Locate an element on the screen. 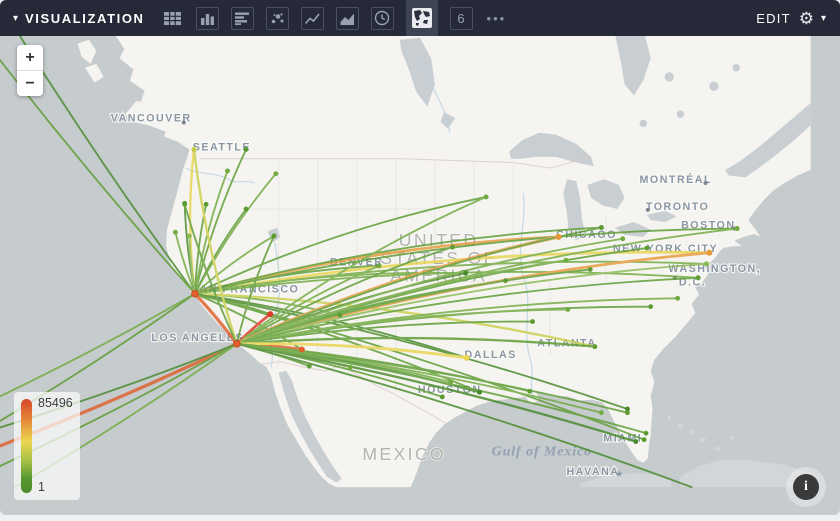 Image resolution: width=840 pixels, height=521 pixels. map-globe-icon is located at coordinates (421, 18).